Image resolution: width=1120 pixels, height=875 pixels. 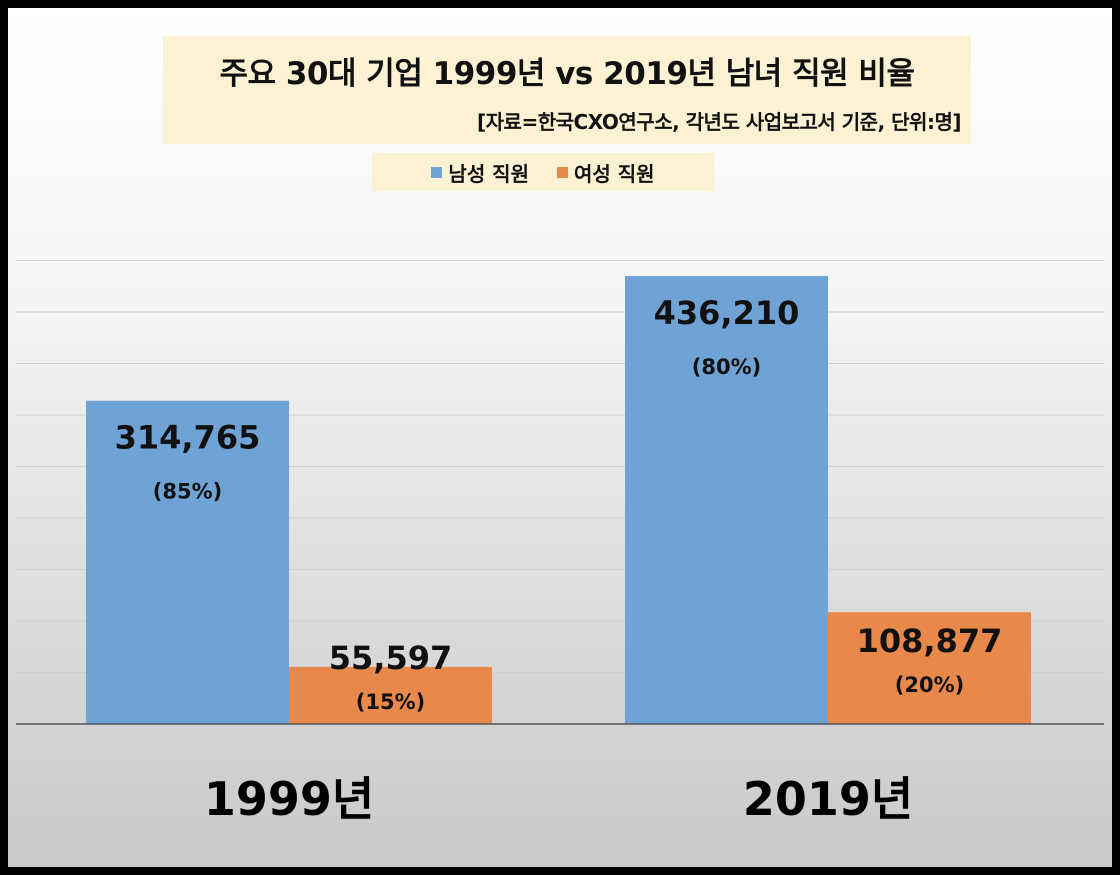 I want to click on legend-item-male: 남성 직원, so click(x=480, y=172).